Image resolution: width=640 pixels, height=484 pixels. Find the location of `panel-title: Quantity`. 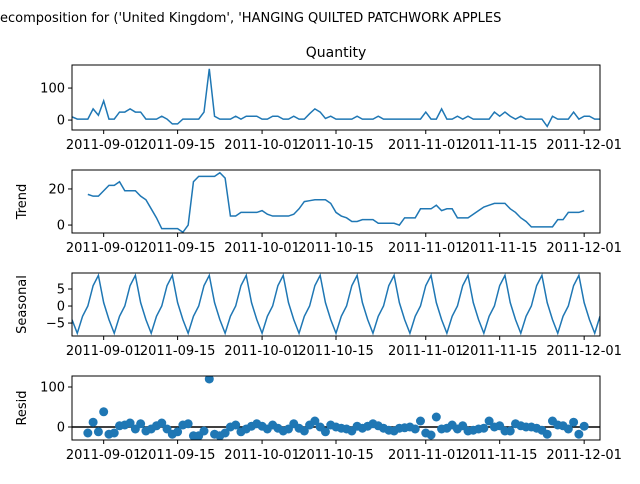

panel-title: Quantity is located at coordinates (336, 53).